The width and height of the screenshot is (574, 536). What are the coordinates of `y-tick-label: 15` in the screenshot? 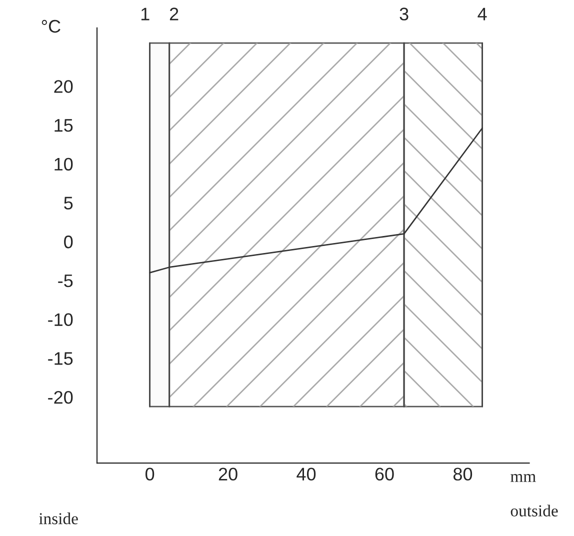 It's located at (63, 125).